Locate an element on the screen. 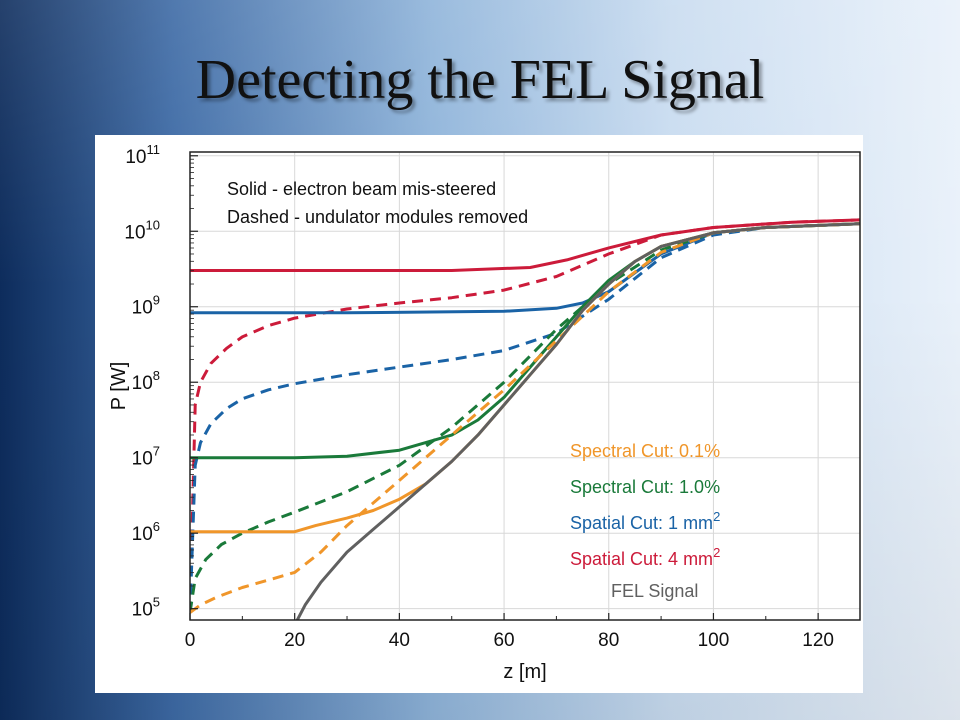 Image resolution: width=960 pixels, height=720 pixels. y-tick-exponent: 8 is located at coordinates (156, 375).